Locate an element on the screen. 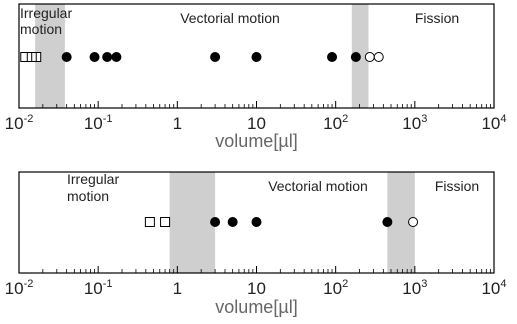 The height and width of the screenshot is (324, 517). data-point-striped-square is located at coordinates (36, 57).